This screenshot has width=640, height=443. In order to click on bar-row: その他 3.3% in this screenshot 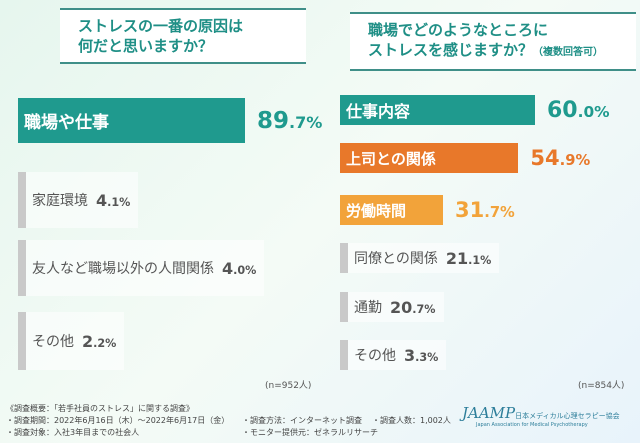, I will do `click(393, 355)`.